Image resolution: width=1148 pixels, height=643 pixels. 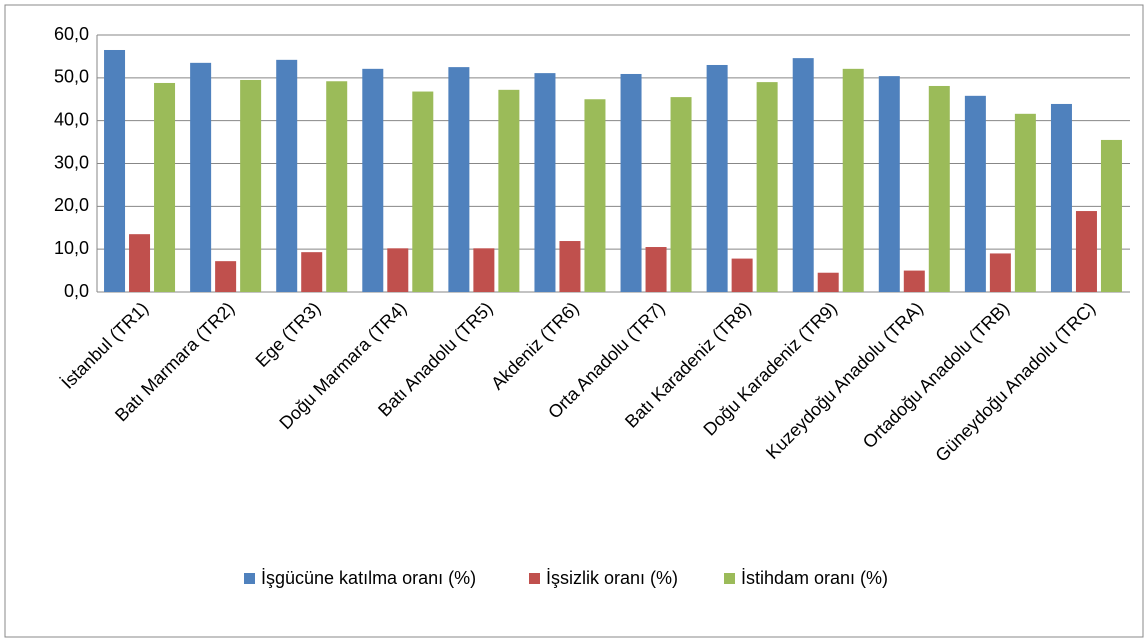 I want to click on legend-item: İstihdam oranı (%), so click(x=824, y=578).